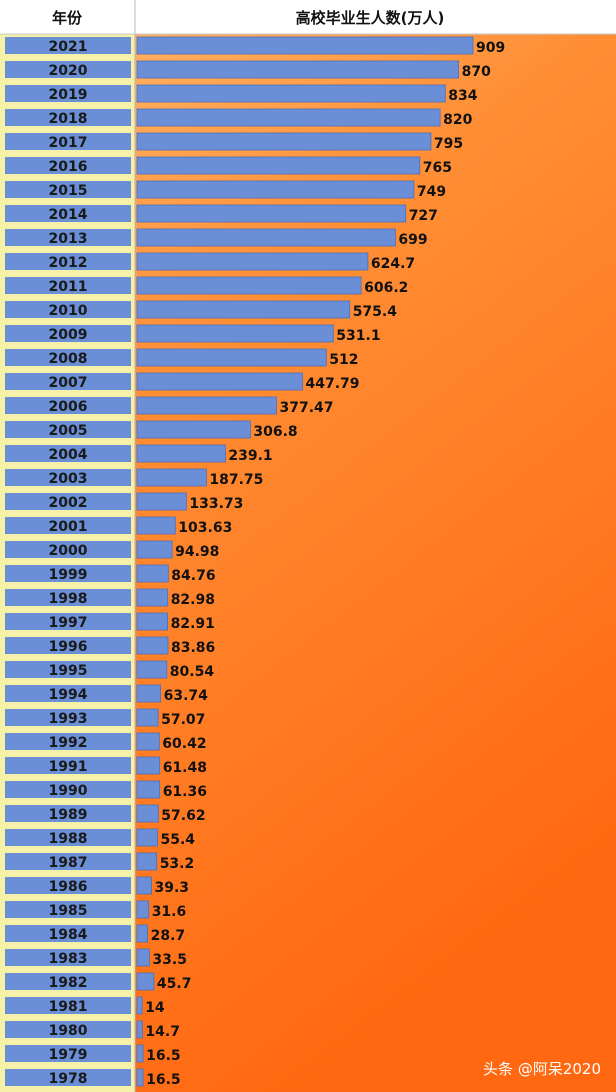  Describe the element at coordinates (68, 599) in the screenshot. I see `year-label: 1998` at that location.